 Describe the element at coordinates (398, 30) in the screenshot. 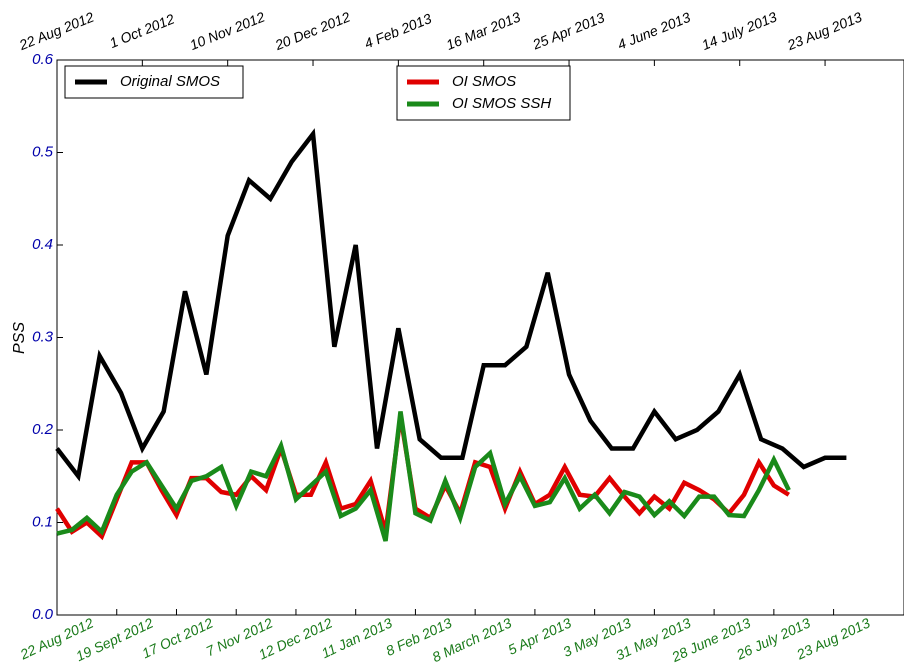

I see `x-top-tick-label: 4 Feb 2013` at that location.